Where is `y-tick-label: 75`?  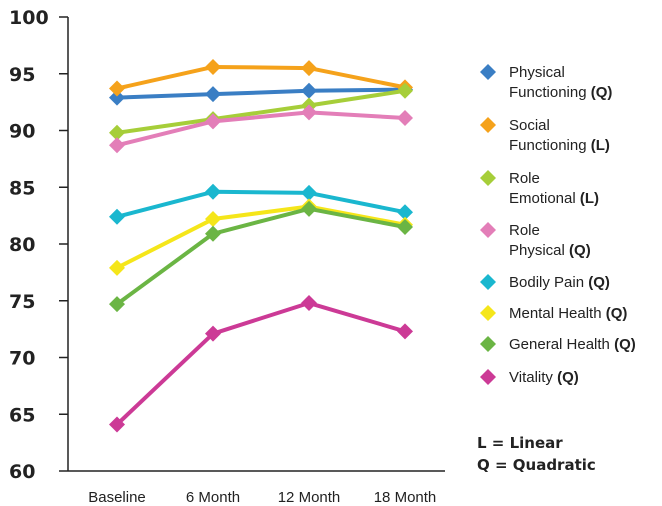 y-tick-label: 75 is located at coordinates (22, 302).